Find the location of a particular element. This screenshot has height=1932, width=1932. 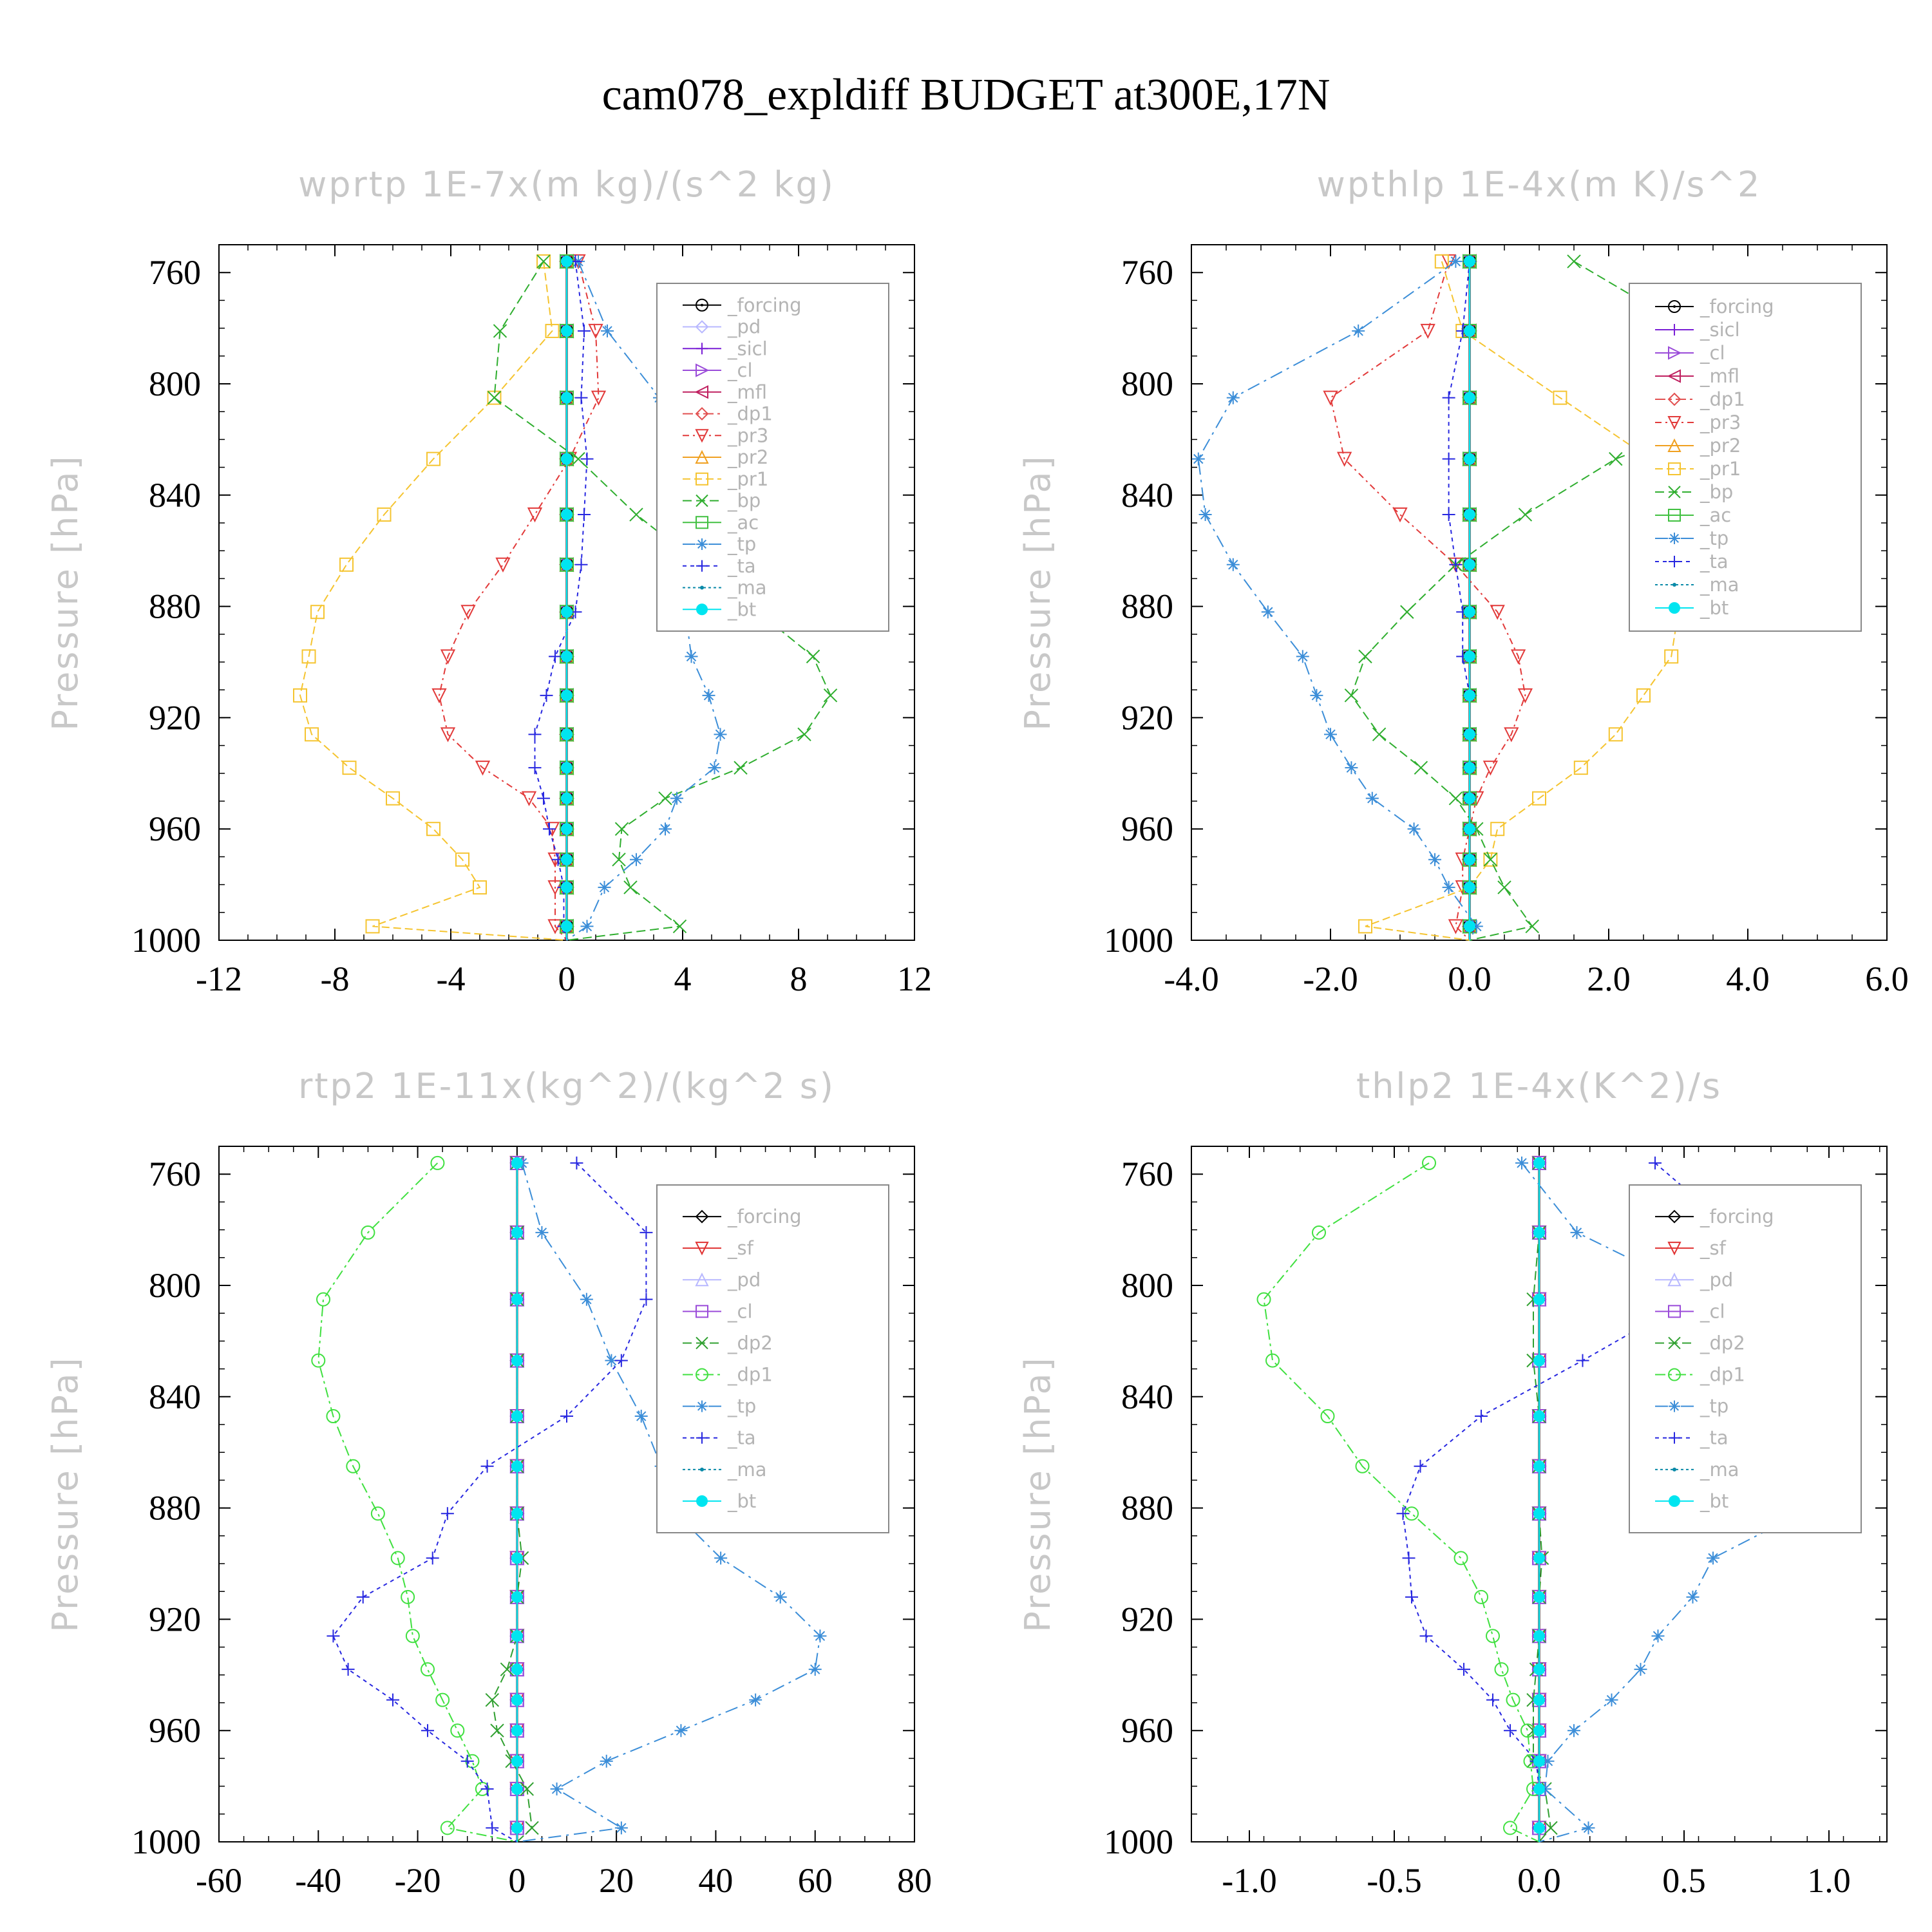

y-tick-label: 960 is located at coordinates (1147, 829).